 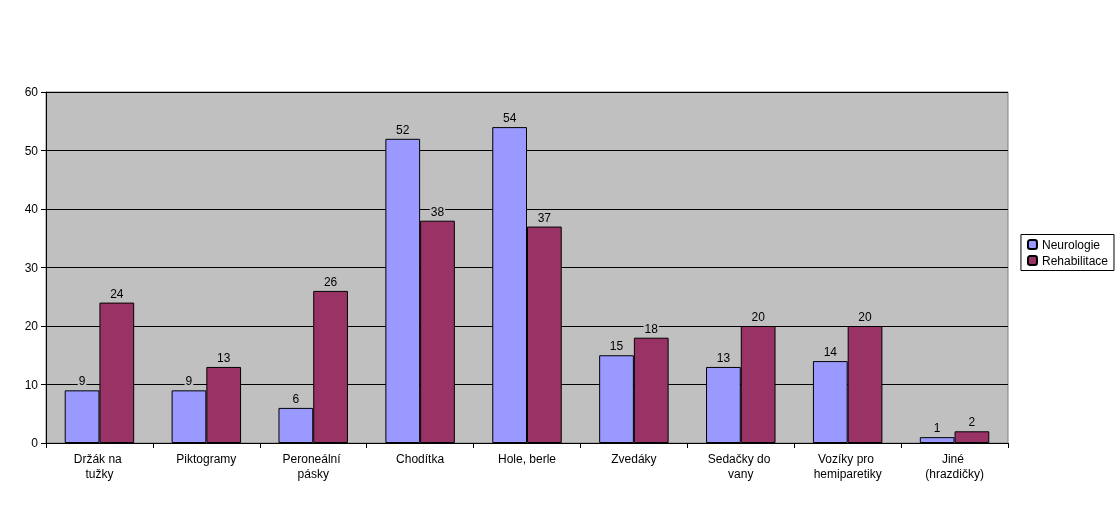 What do you see at coordinates (313, 466) in the screenshot?
I see `x-tick-label: Peroneální pásky` at bounding box center [313, 466].